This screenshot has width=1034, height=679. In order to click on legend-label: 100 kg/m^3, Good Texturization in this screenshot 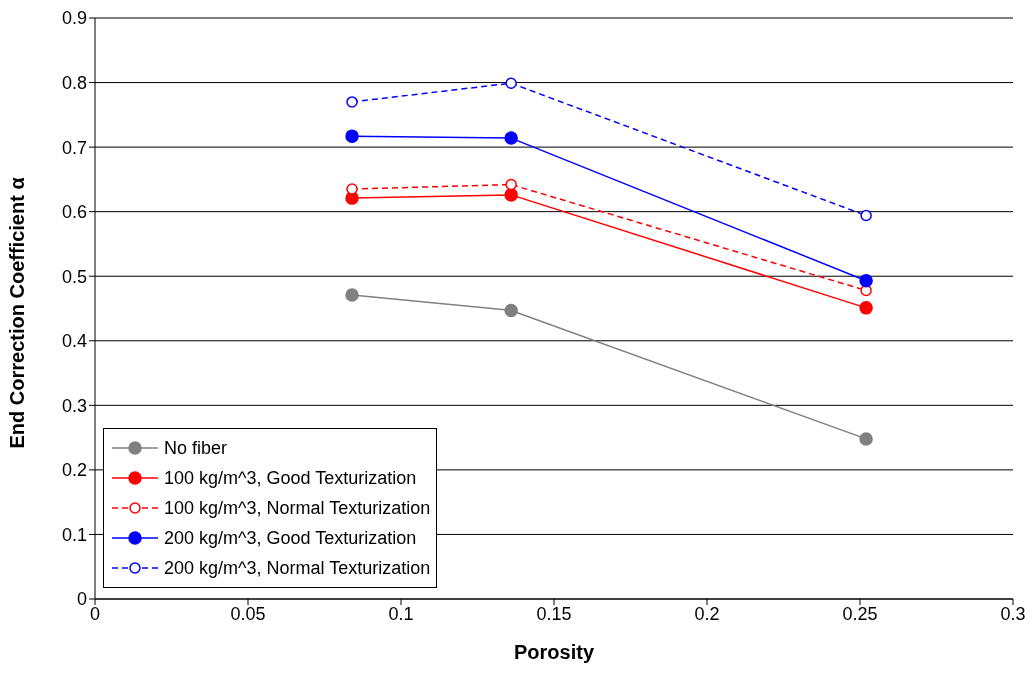, I will do `click(290, 478)`.